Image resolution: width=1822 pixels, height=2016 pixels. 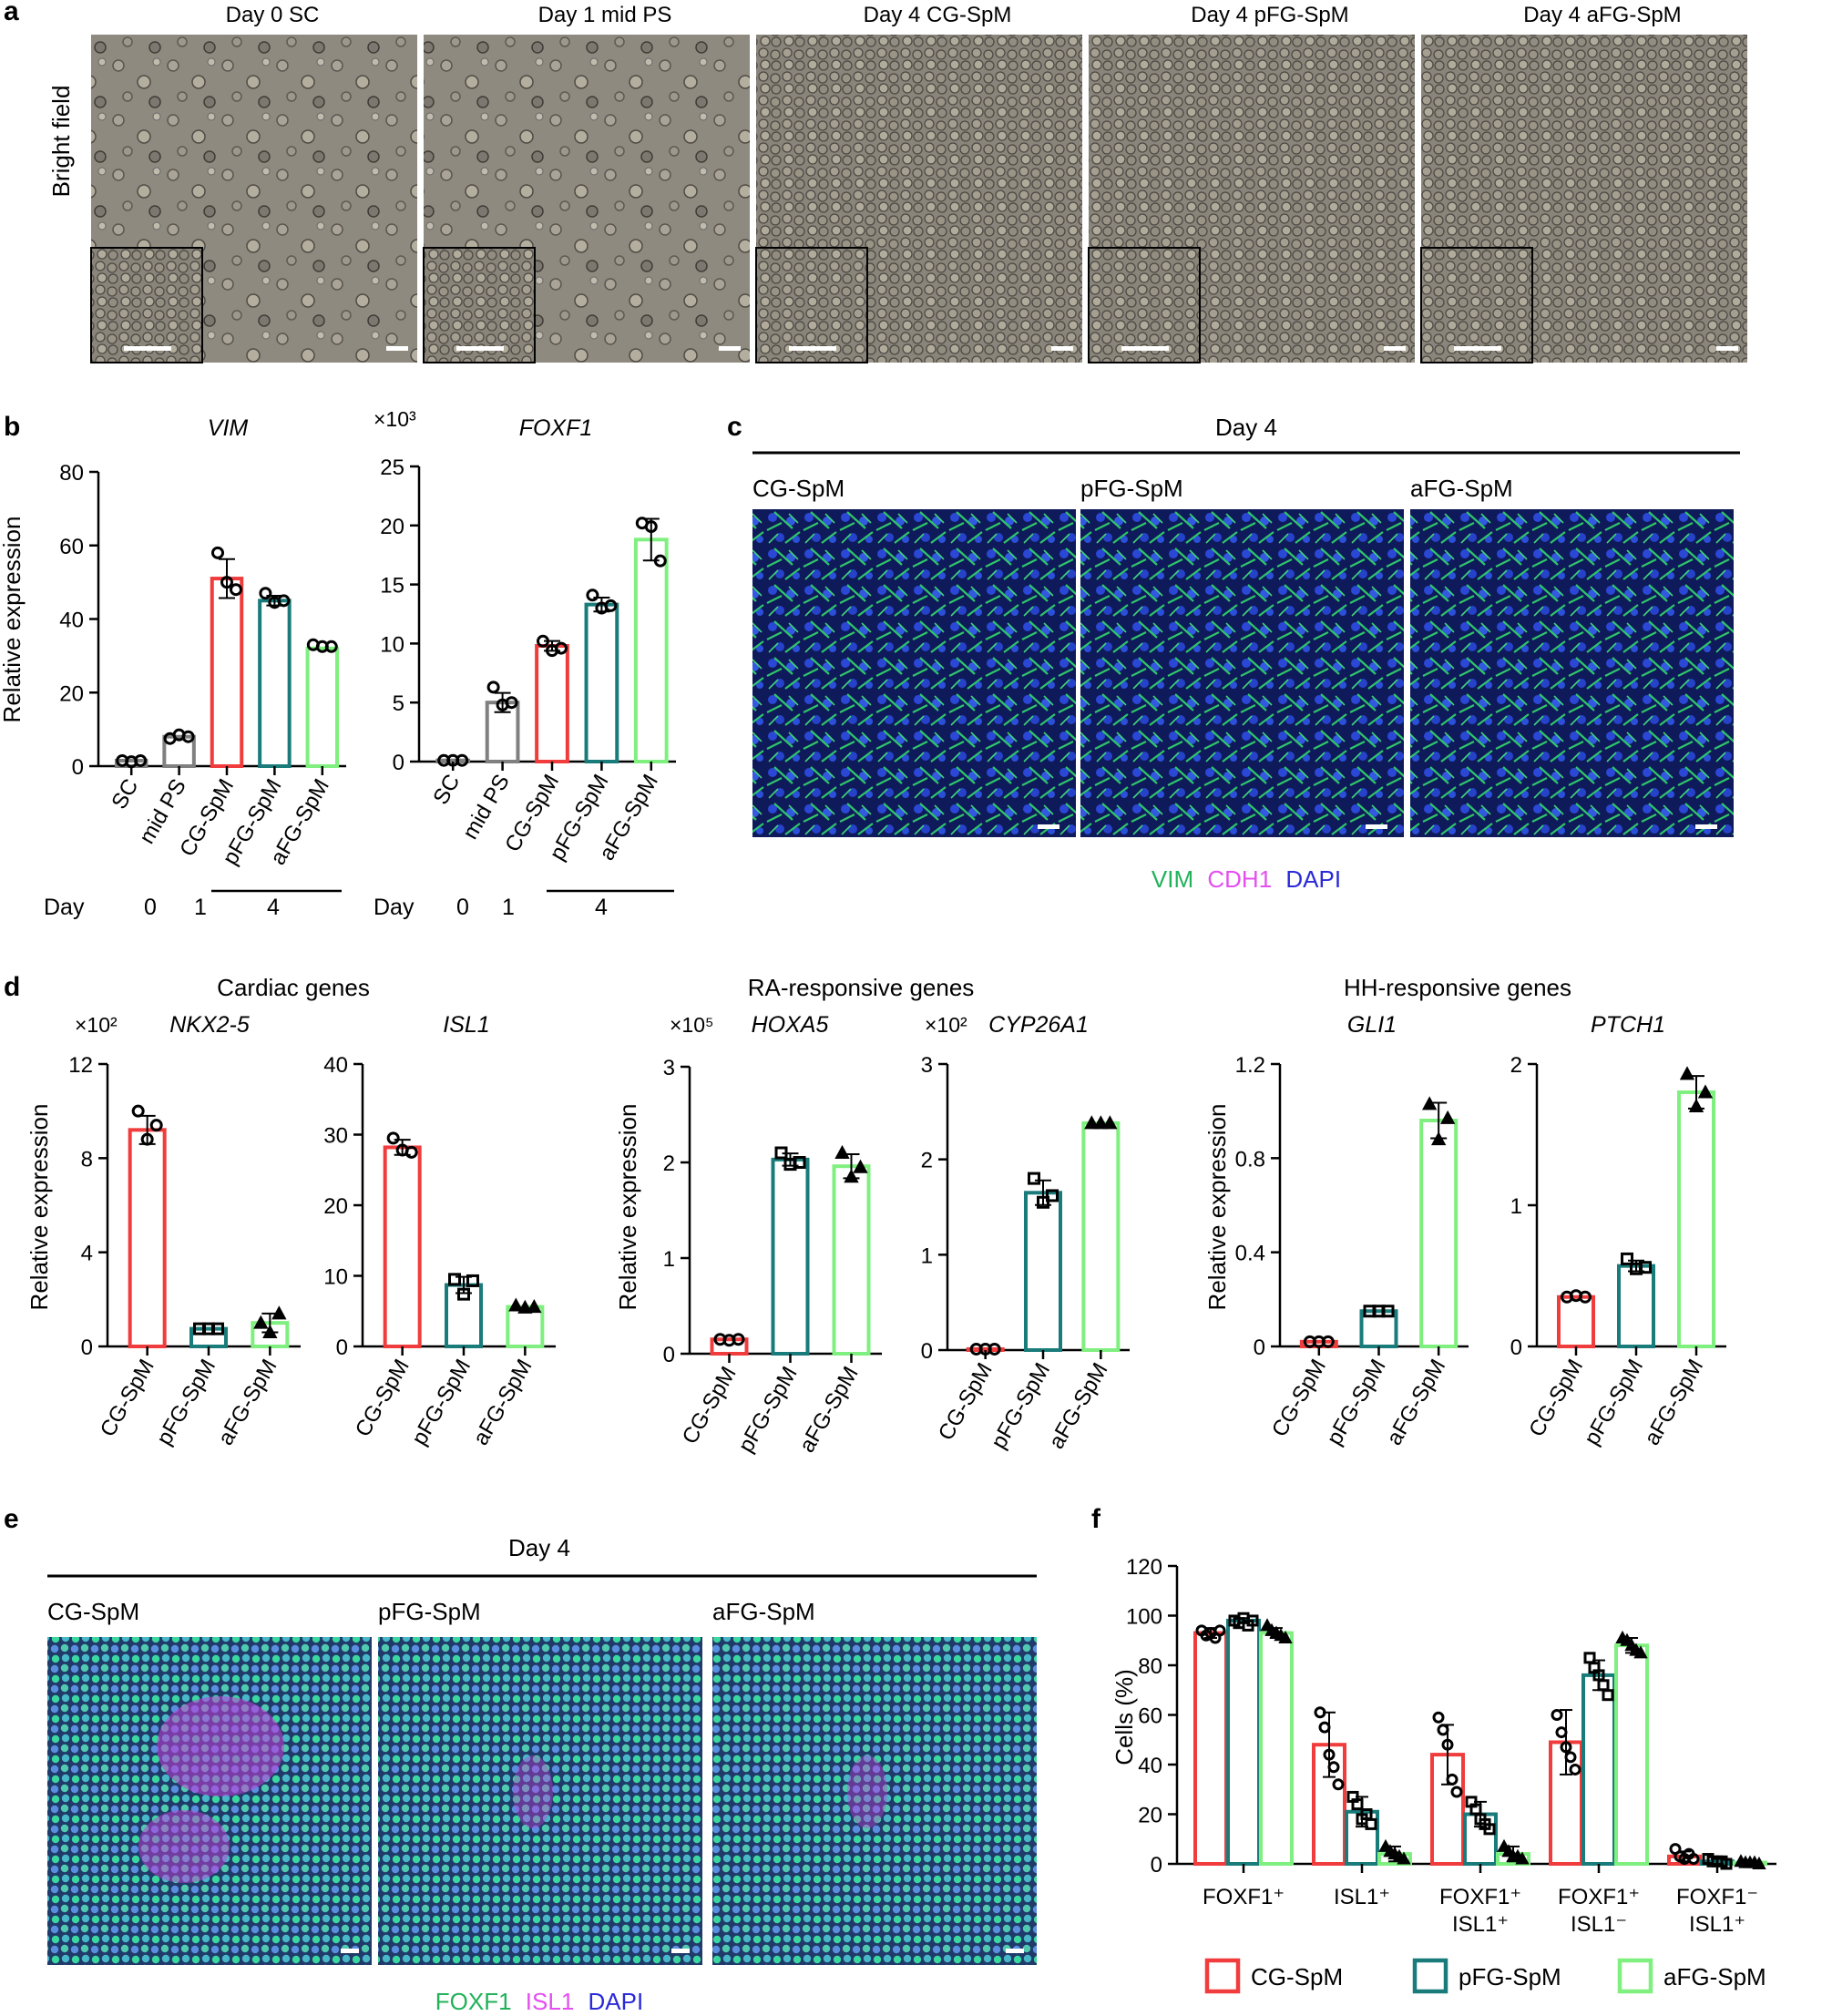 What do you see at coordinates (1510, 1976) in the screenshot?
I see `legend-label-pfg-spm: pFG-SpM` at bounding box center [1510, 1976].